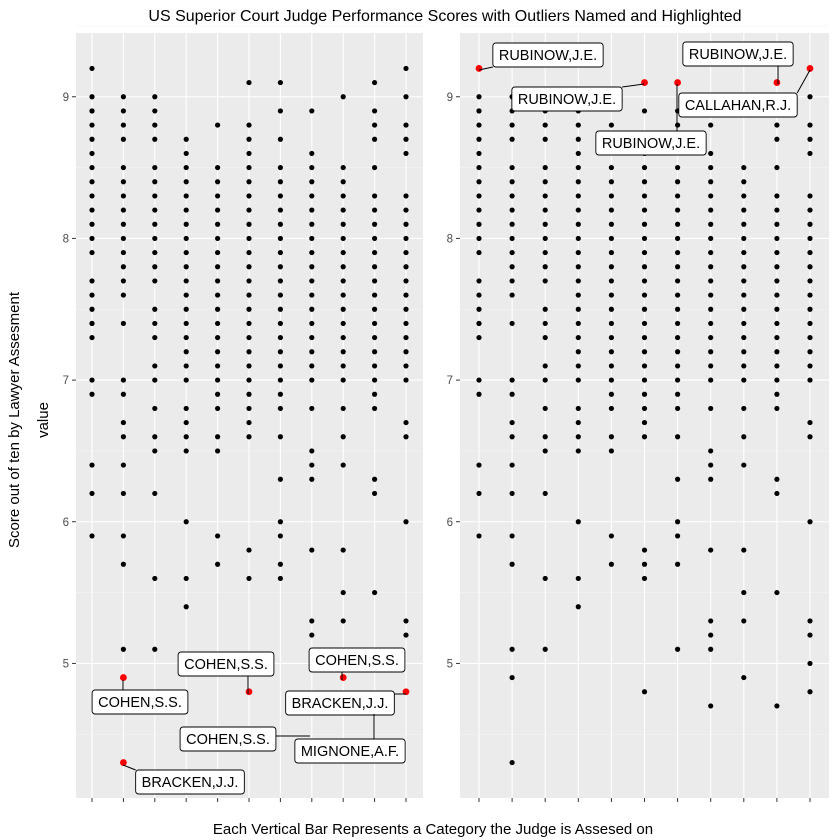 The image size is (840, 840). What do you see at coordinates (548, 56) in the screenshot?
I see `outlier-label-text: RUBINOW,J.E.` at bounding box center [548, 56].